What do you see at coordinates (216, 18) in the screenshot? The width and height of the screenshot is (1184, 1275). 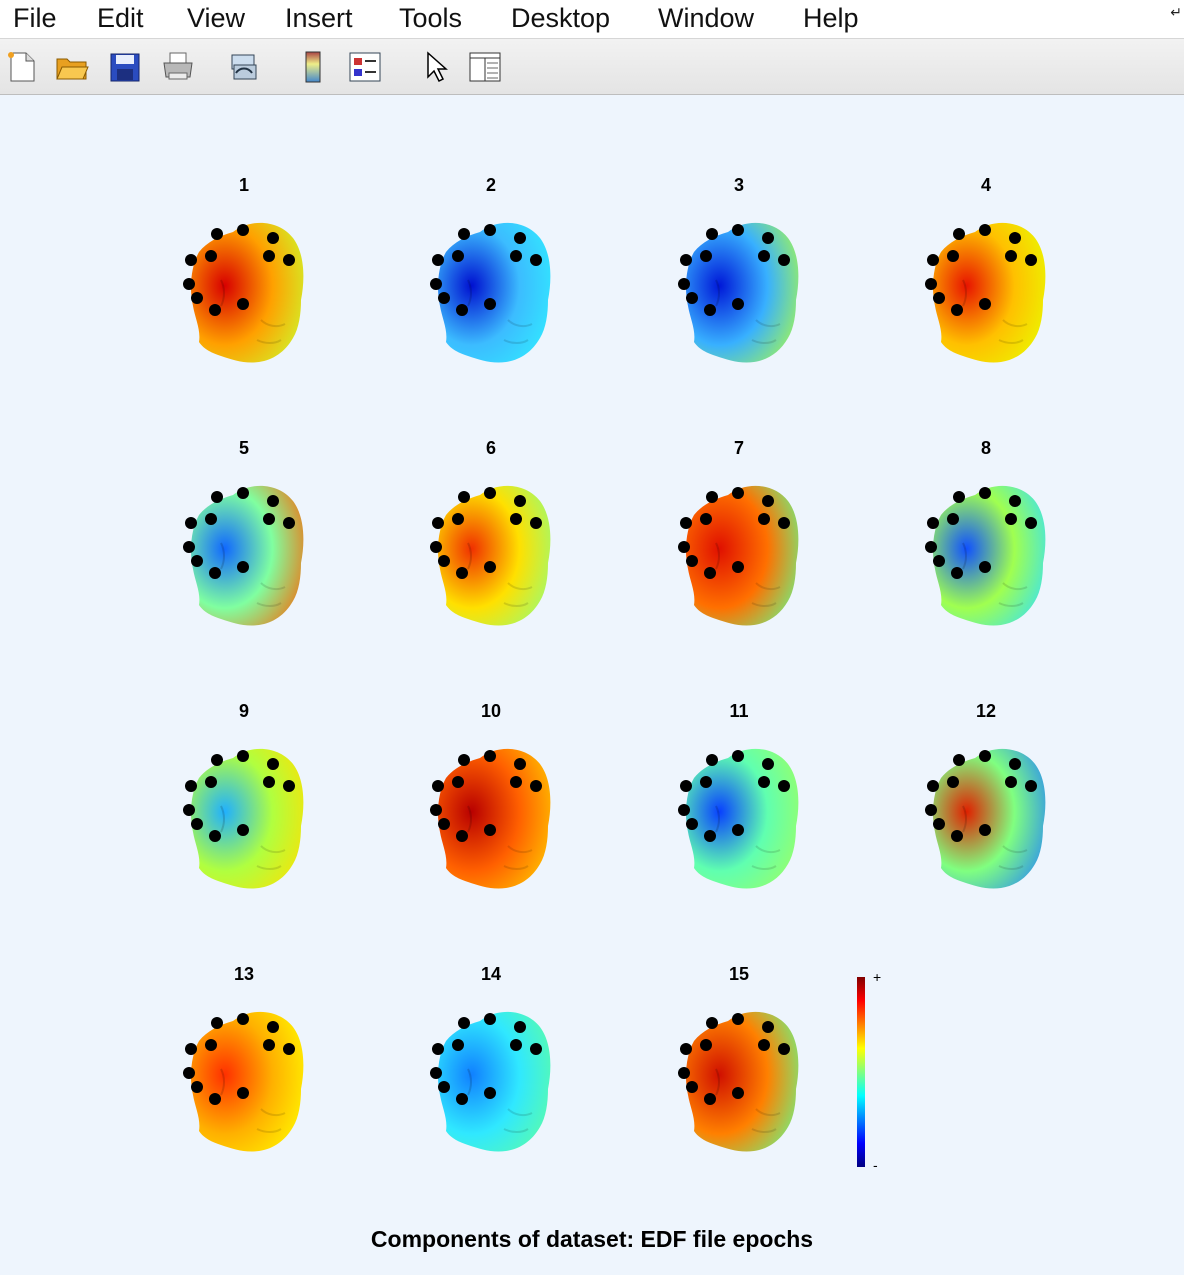 I see `menu-view: View` at bounding box center [216, 18].